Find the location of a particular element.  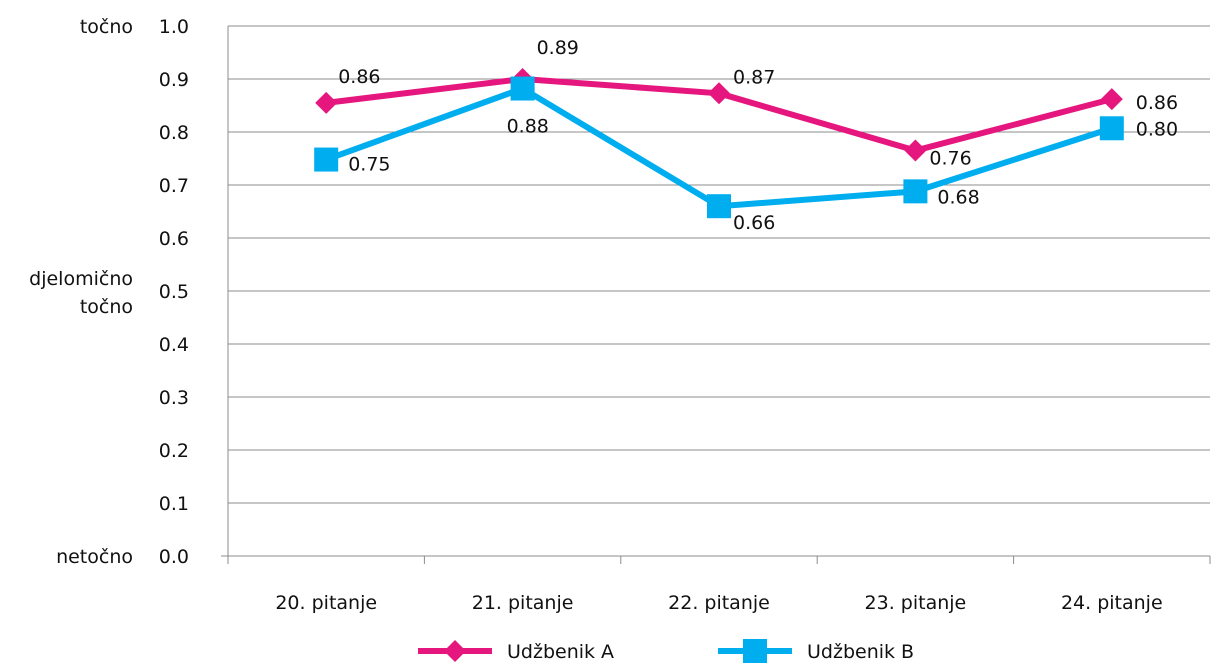

data-label: 0.88 is located at coordinates (528, 127).